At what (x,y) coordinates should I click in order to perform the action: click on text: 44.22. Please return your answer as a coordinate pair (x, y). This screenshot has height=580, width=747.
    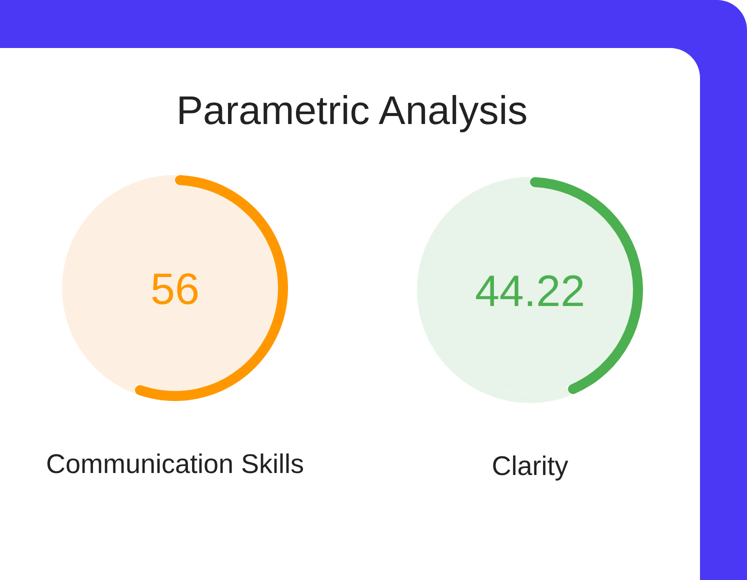
    Looking at the image, I should click on (530, 291).